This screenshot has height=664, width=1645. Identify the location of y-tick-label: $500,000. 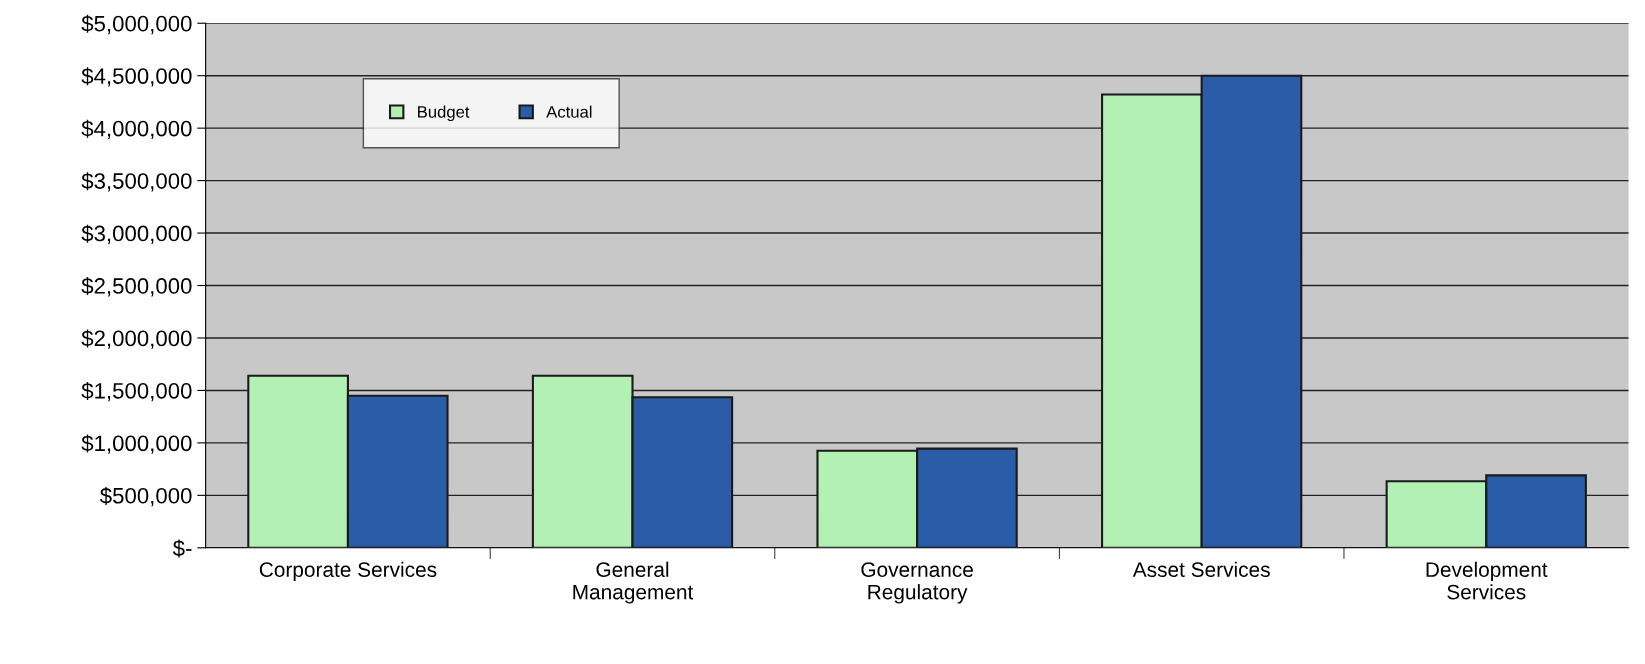
(145, 496).